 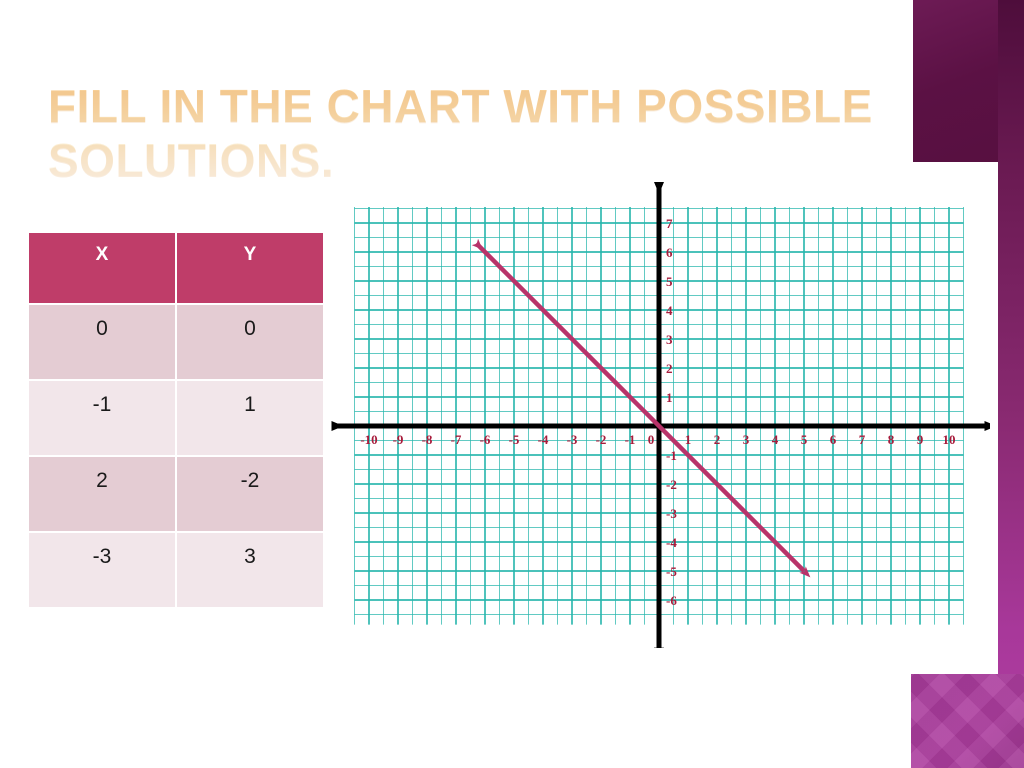 What do you see at coordinates (967, 721) in the screenshot?
I see `decor-bottom-right-block` at bounding box center [967, 721].